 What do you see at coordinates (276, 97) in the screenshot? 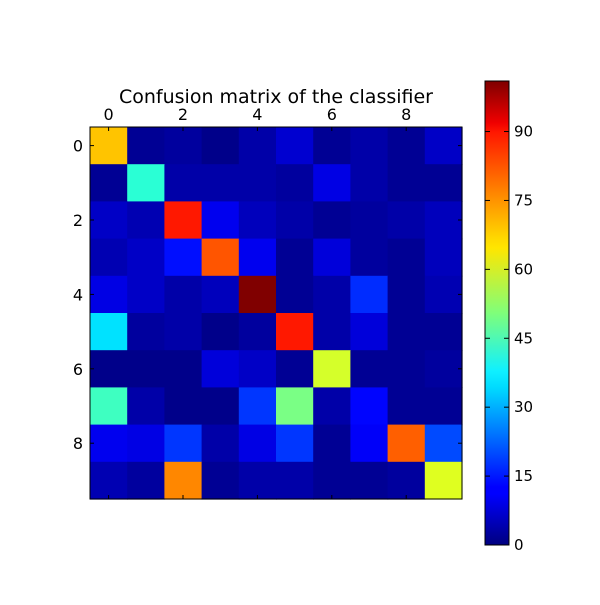
I see `chart-title: Confusion matrix of the classifier` at bounding box center [276, 97].